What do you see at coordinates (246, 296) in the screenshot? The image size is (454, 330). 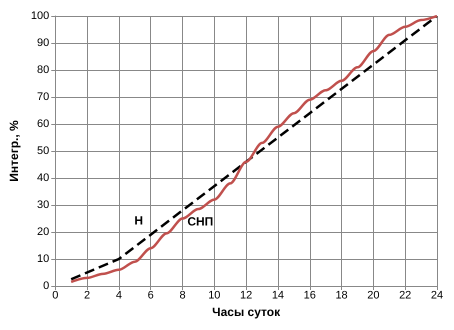 I see `x-tick-label: 12` at bounding box center [246, 296].